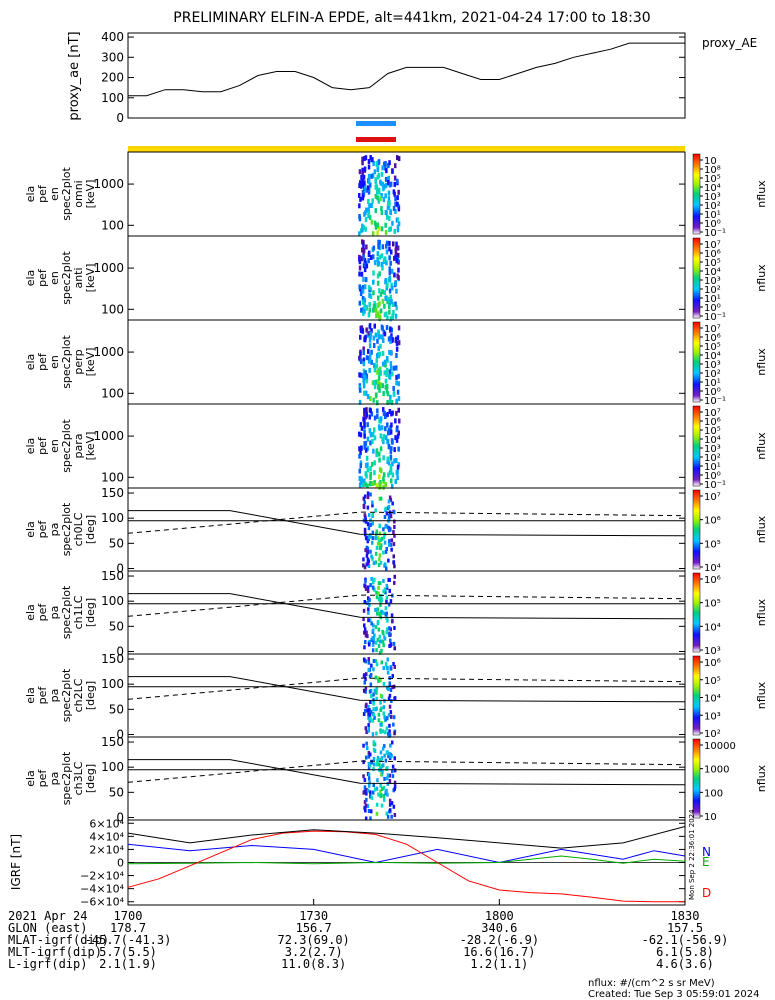  Describe the element at coordinates (706, 862) in the screenshot. I see `igrf-legend-E: E` at that location.